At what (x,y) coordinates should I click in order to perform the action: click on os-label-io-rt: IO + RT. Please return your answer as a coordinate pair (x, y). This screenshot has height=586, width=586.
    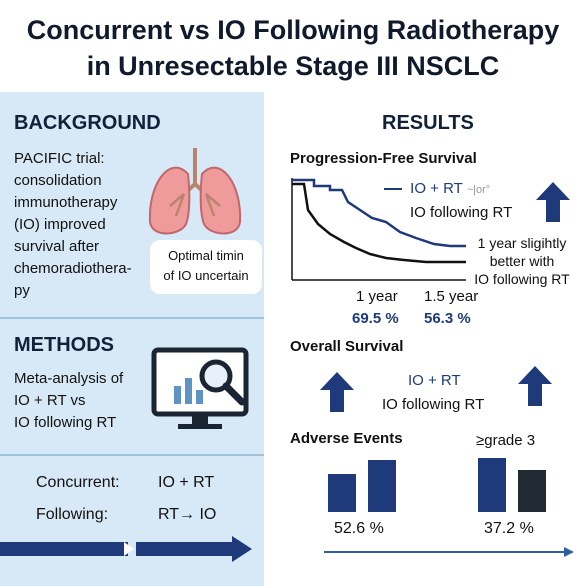
    Looking at the image, I should click on (434, 380).